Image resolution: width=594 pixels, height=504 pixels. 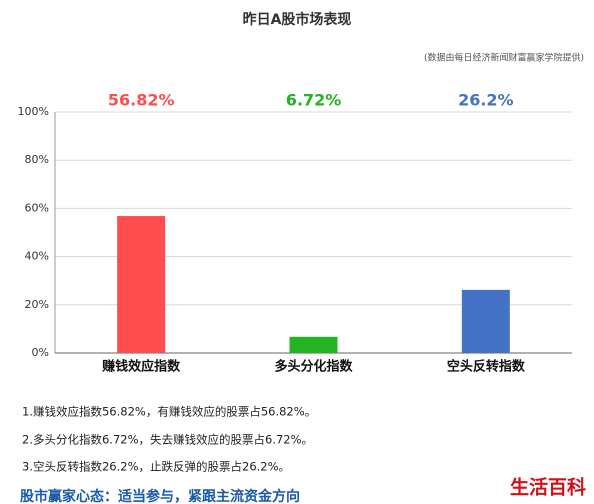 I want to click on x-tick-label: 空头反转指数, so click(x=486, y=367).